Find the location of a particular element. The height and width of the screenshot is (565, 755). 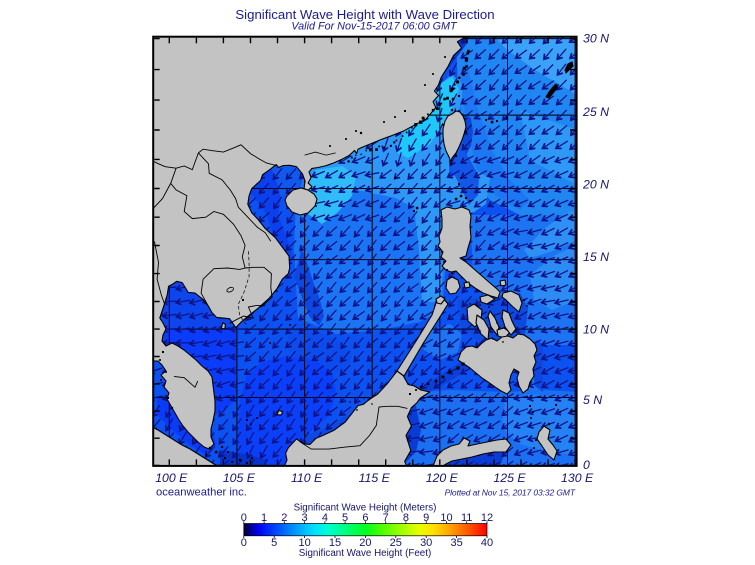

svg-text: 130 E is located at coordinates (577, 478).